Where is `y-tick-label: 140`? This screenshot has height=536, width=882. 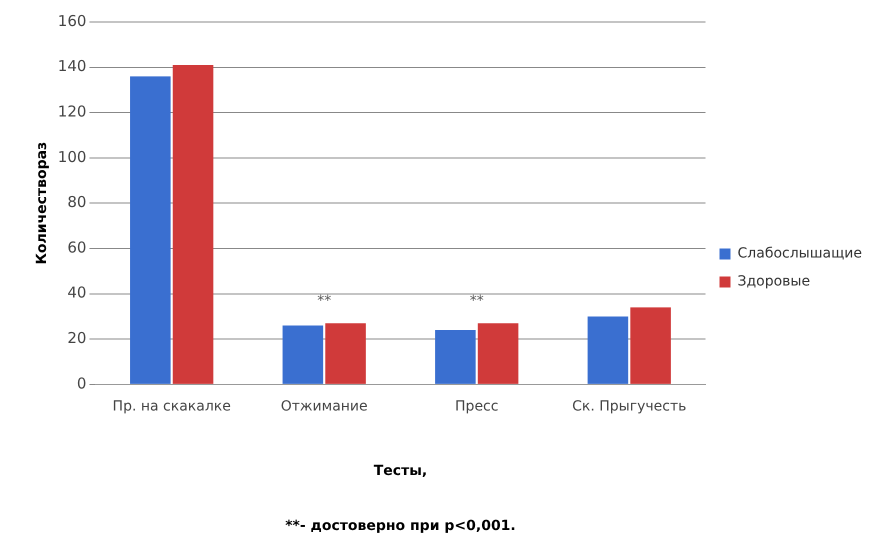
y-tick-label: 140 is located at coordinates (72, 66).